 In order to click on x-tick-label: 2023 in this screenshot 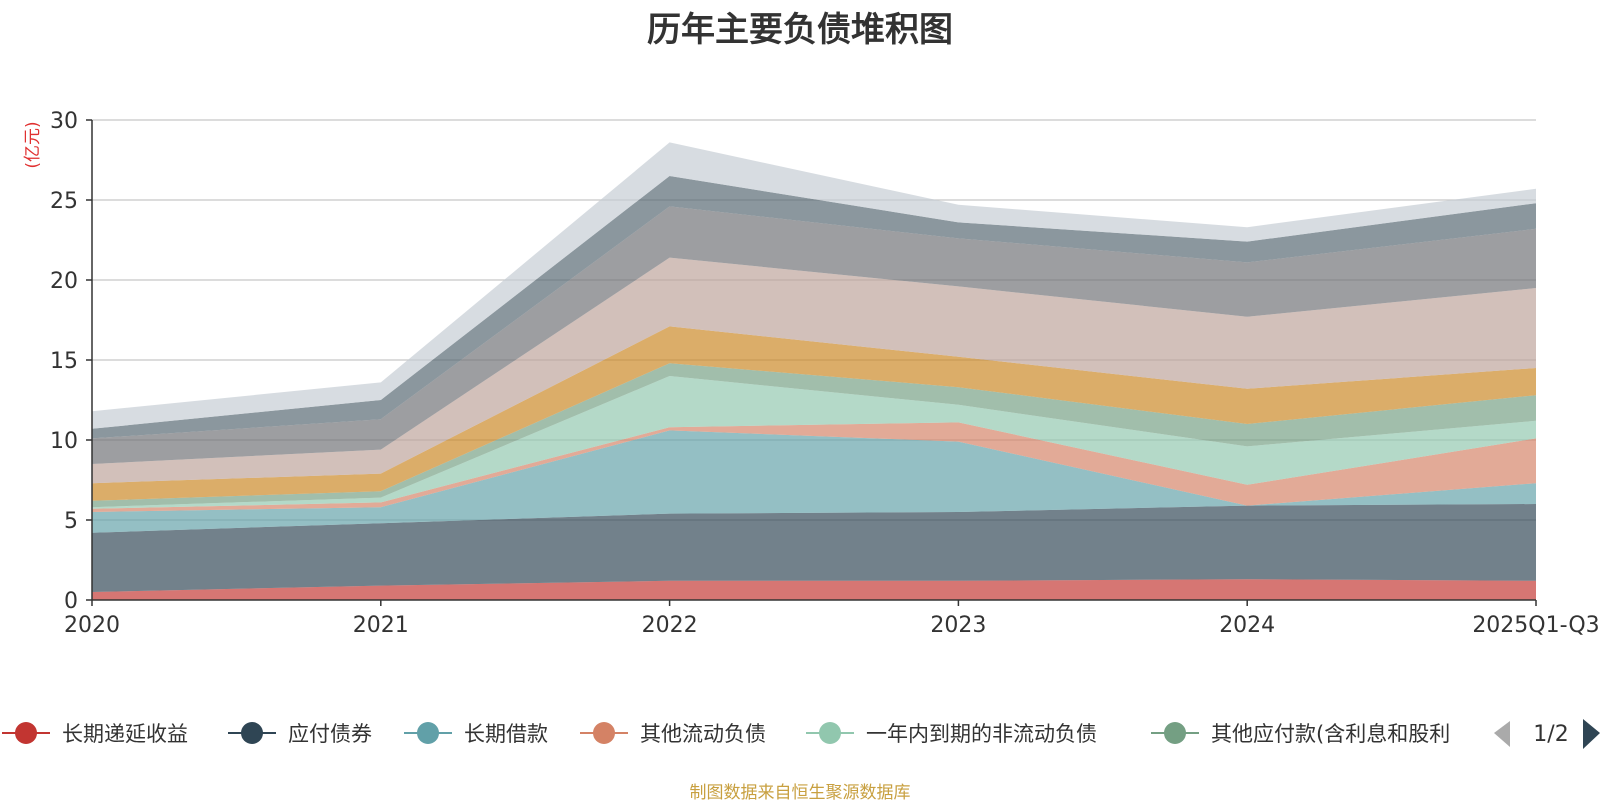, I will do `click(958, 625)`.